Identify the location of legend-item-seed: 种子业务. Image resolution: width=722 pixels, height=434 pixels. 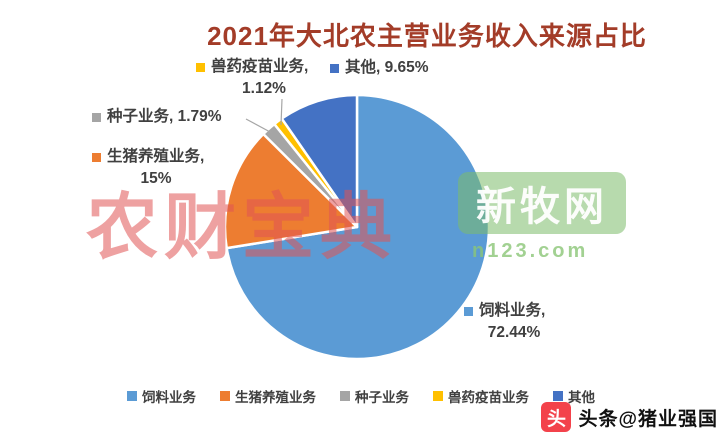
(374, 396).